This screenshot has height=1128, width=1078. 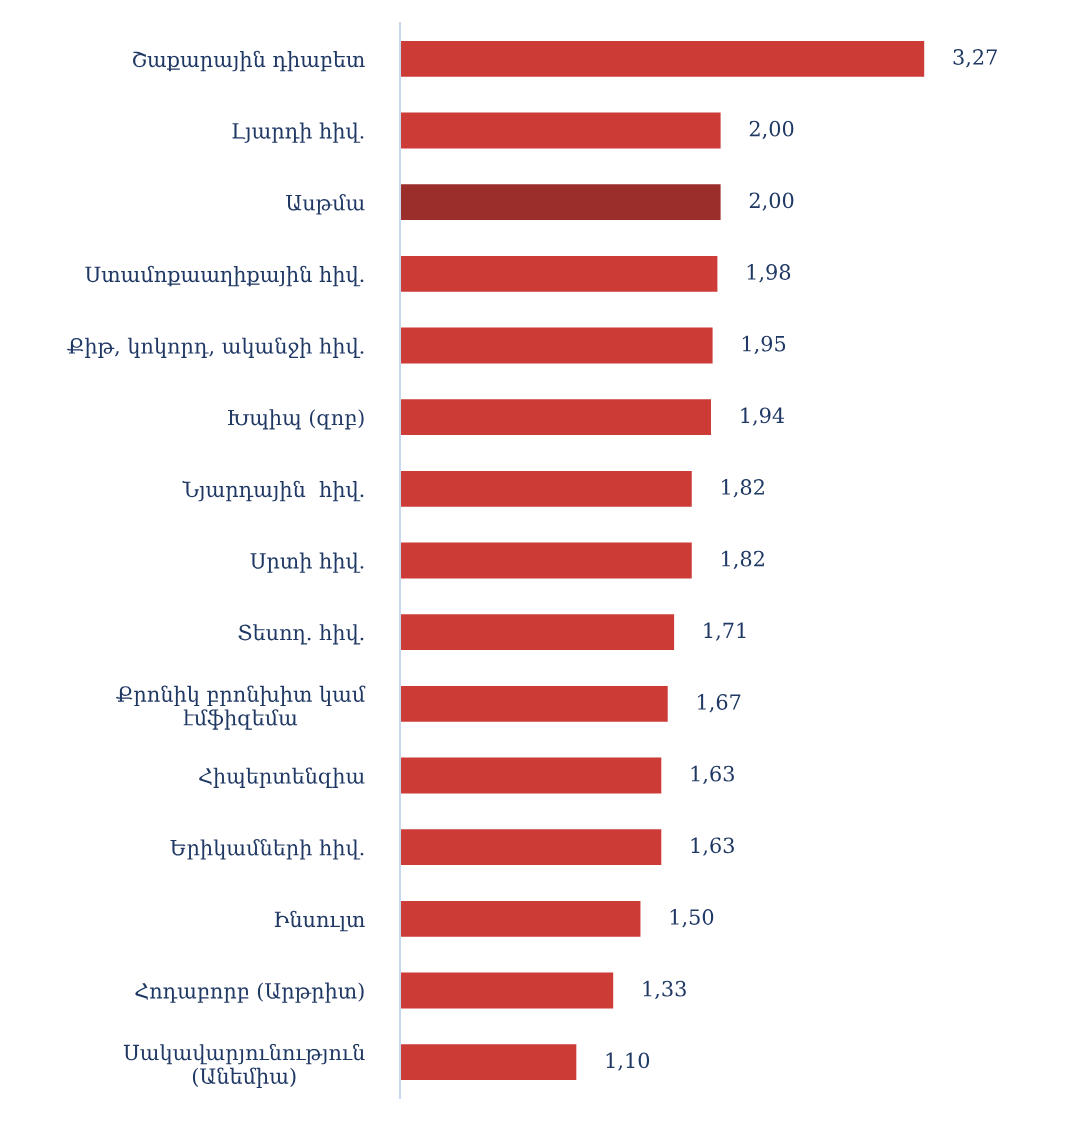 What do you see at coordinates (296, 419) in the screenshot?
I see `y-tick-label: Խպիպ (զոբ)` at bounding box center [296, 419].